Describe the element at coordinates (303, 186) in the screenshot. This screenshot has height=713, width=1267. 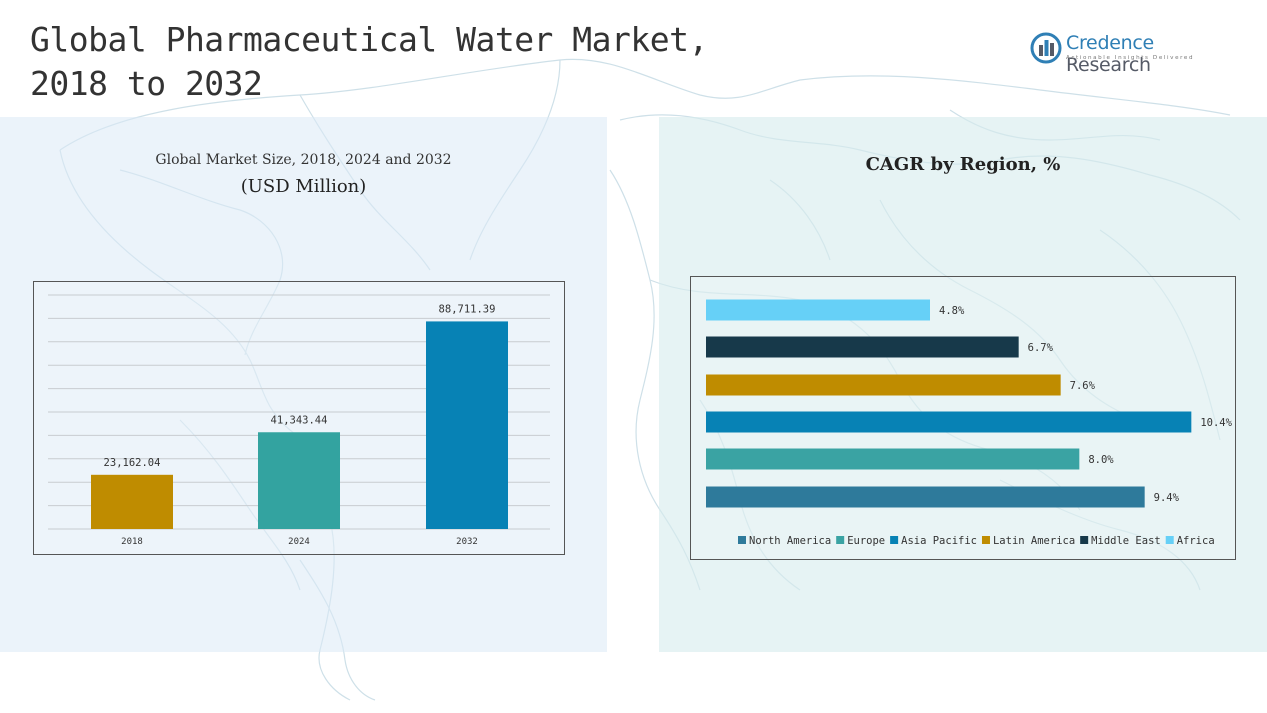
I see `market-size-unit: (USD Million)` at that location.